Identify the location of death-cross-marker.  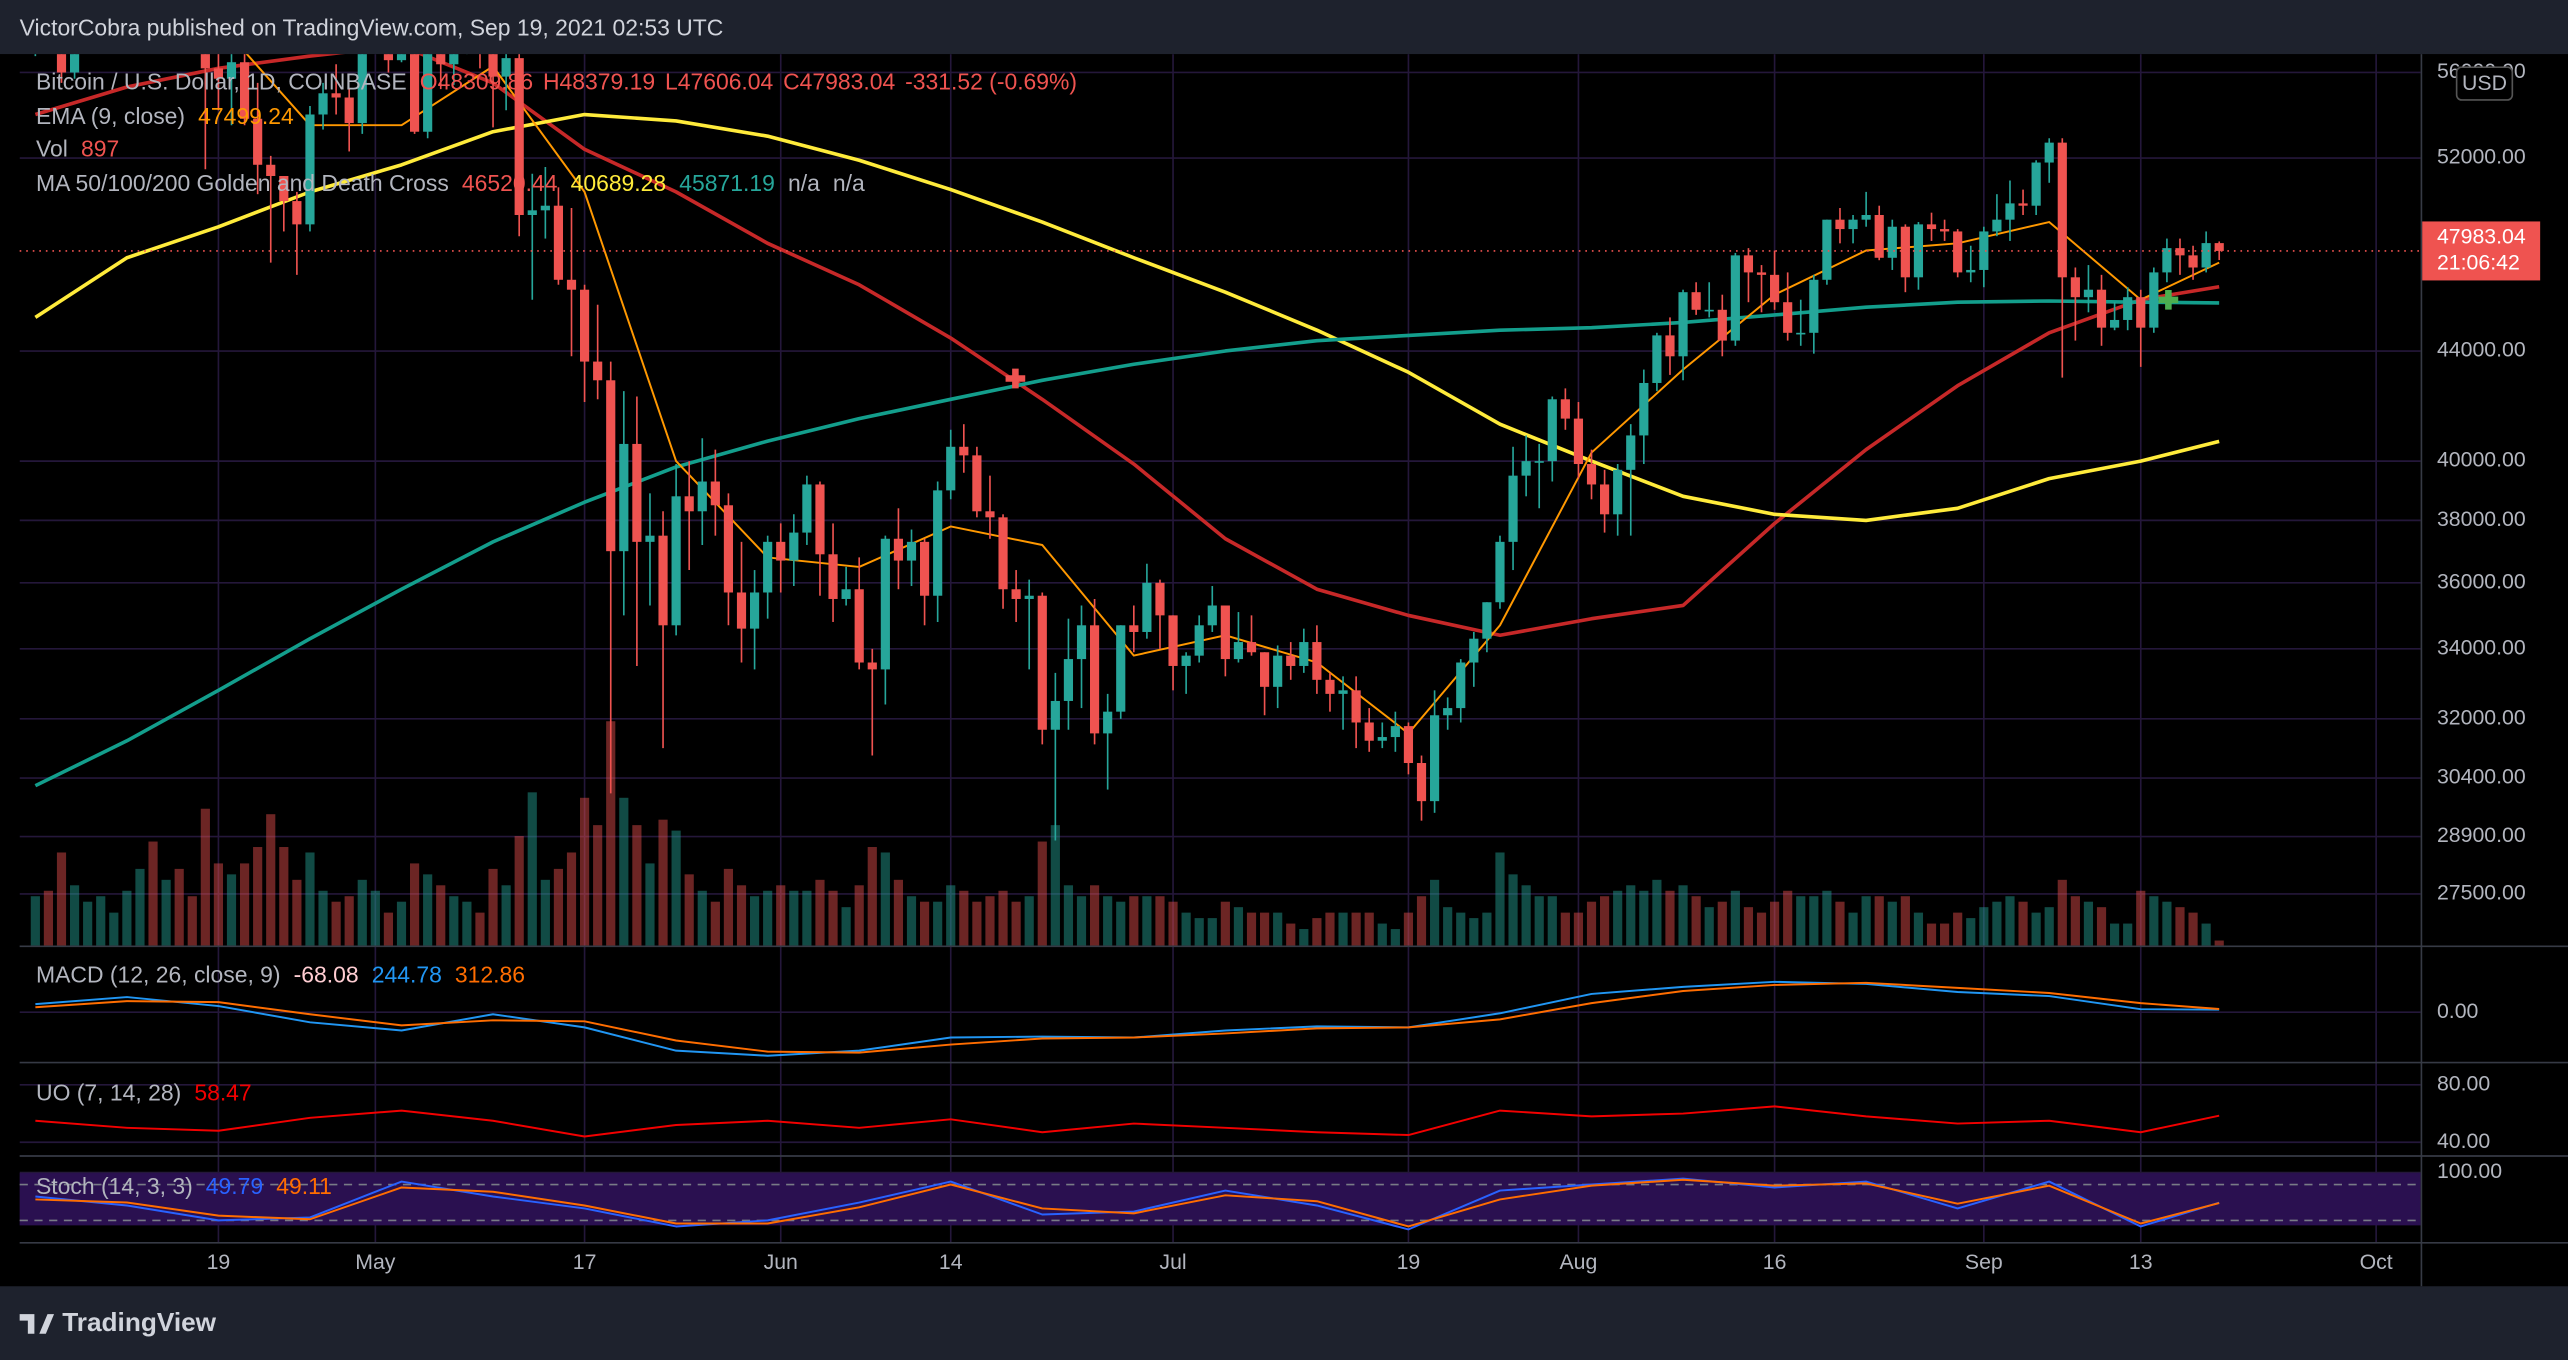
(1015, 378).